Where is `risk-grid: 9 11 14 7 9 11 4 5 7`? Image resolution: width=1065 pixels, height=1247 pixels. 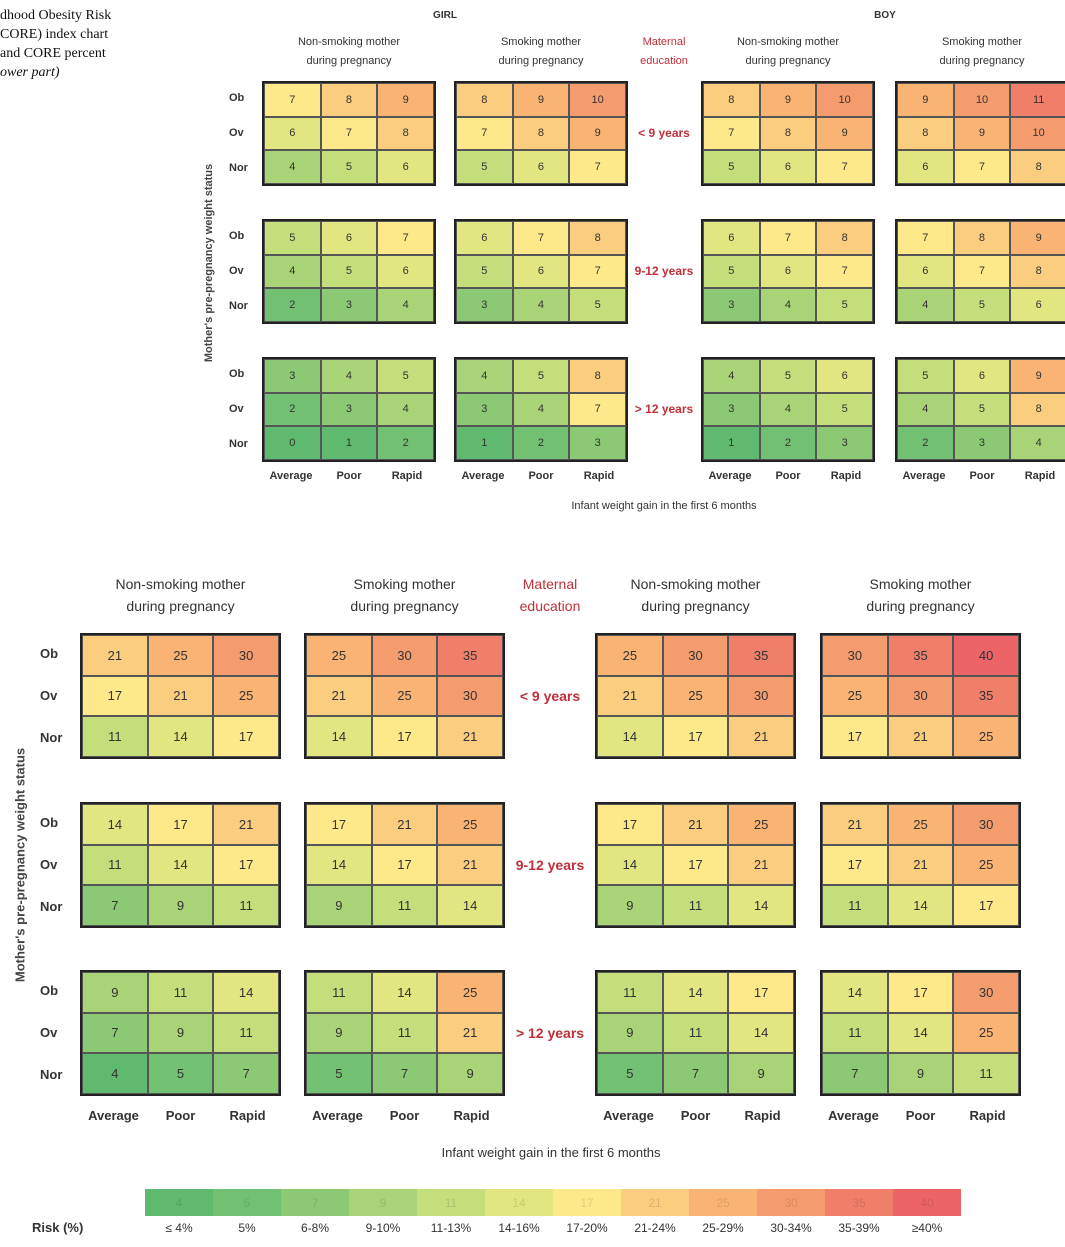 risk-grid: 9 11 14 7 9 11 4 5 7 is located at coordinates (180, 1033).